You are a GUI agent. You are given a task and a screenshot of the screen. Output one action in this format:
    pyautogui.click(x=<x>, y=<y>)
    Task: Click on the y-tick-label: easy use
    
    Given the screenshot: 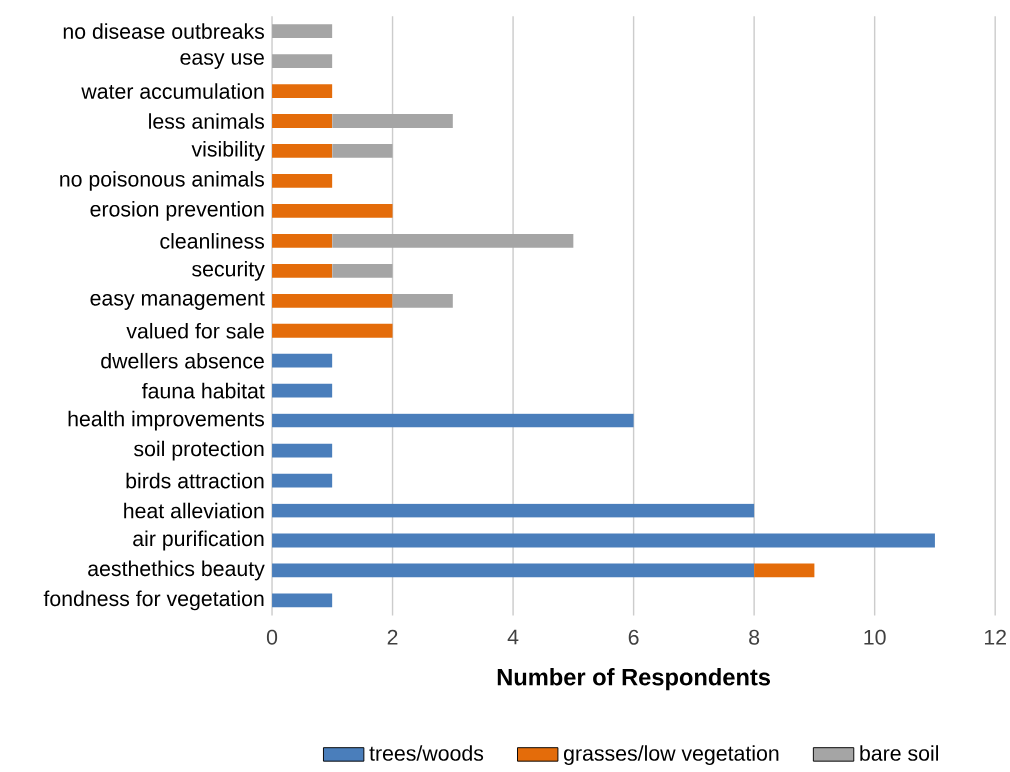 What is the action you would take?
    pyautogui.click(x=222, y=61)
    